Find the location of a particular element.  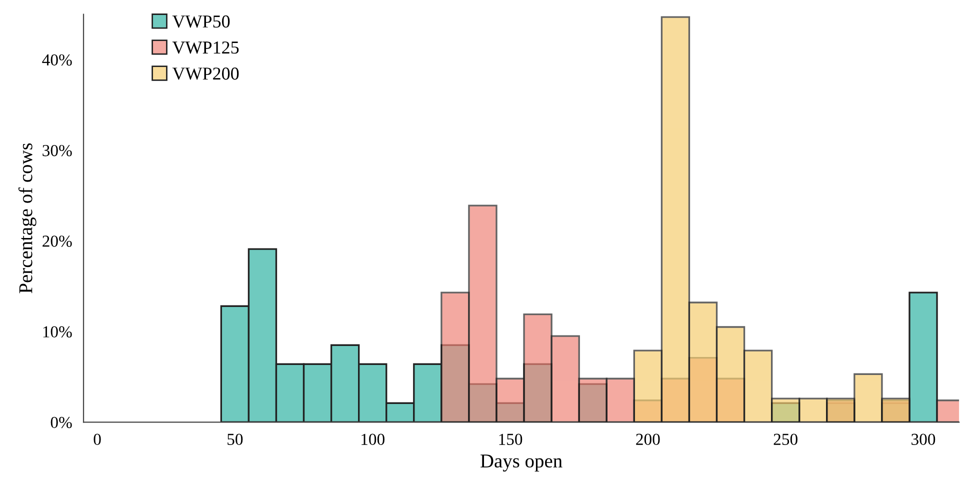

x-axis-title: Days open is located at coordinates (521, 463).